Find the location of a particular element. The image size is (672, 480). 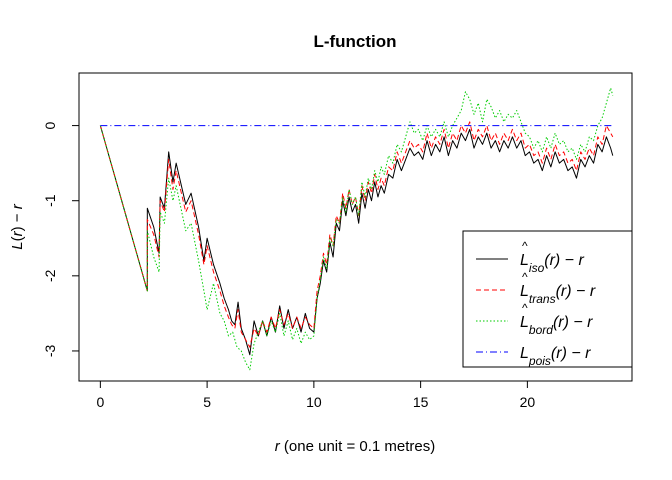

legend-box is located at coordinates (547, 299).